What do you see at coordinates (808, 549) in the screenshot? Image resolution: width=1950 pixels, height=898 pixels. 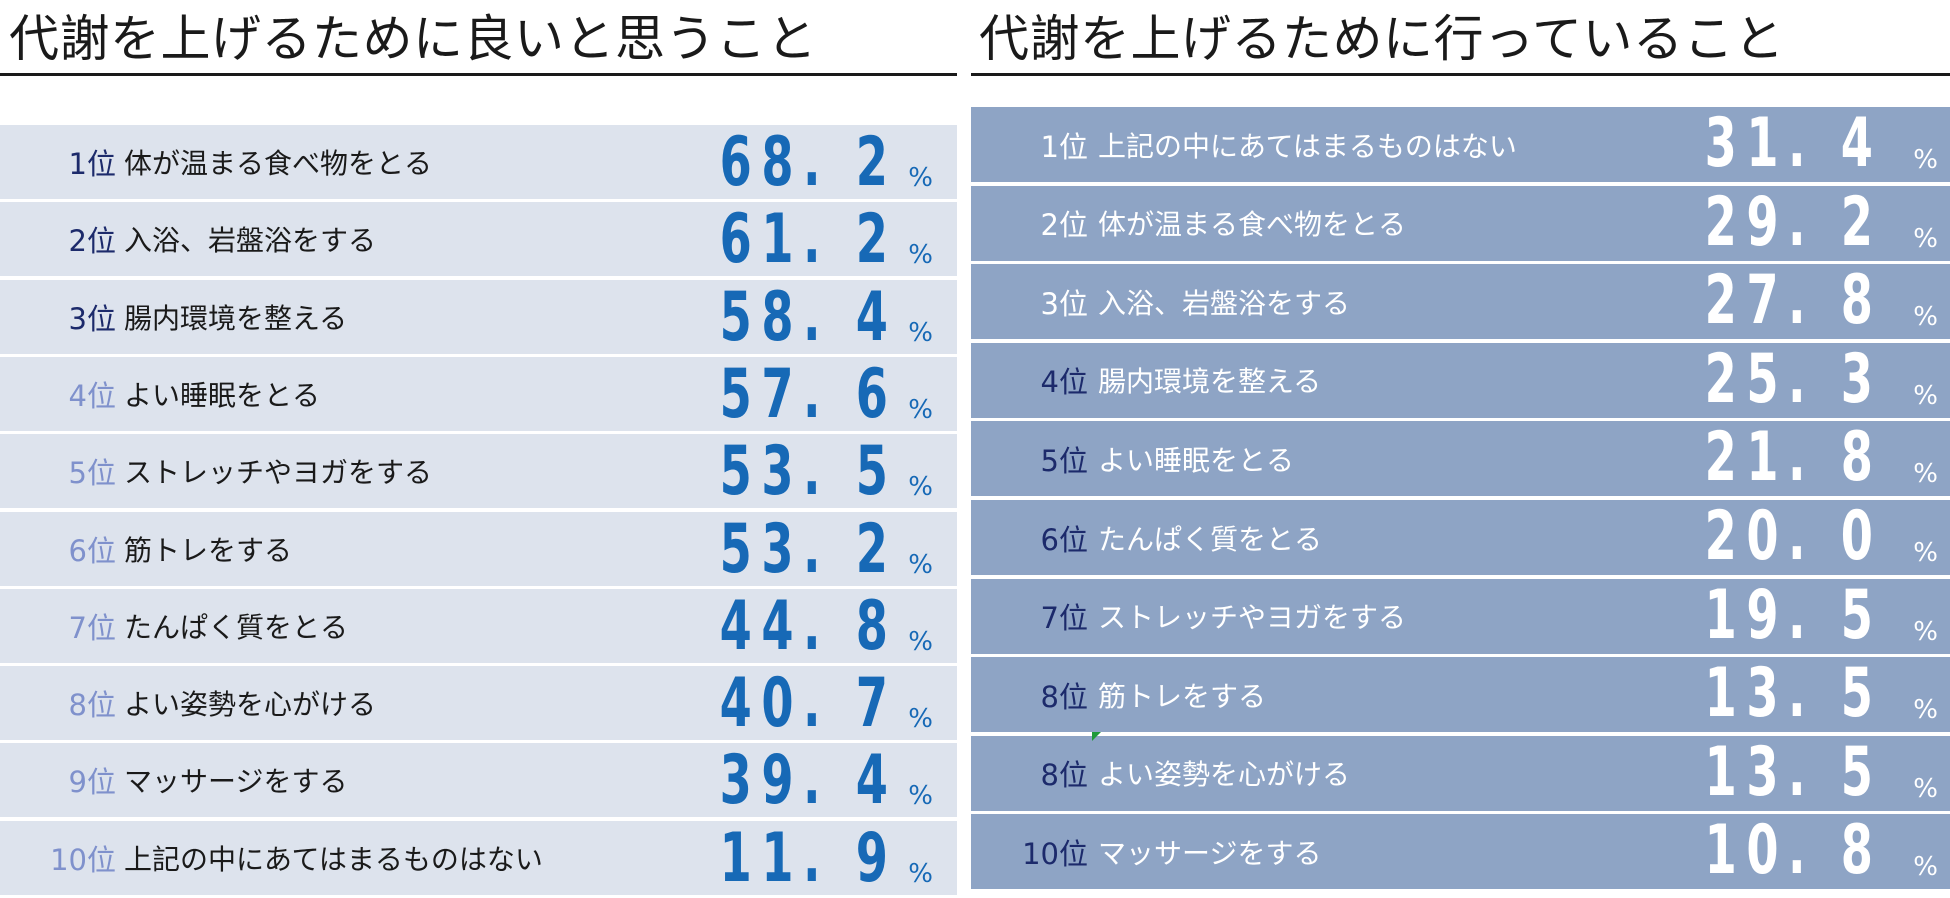 I see `percent-value: 53. 2` at bounding box center [808, 549].